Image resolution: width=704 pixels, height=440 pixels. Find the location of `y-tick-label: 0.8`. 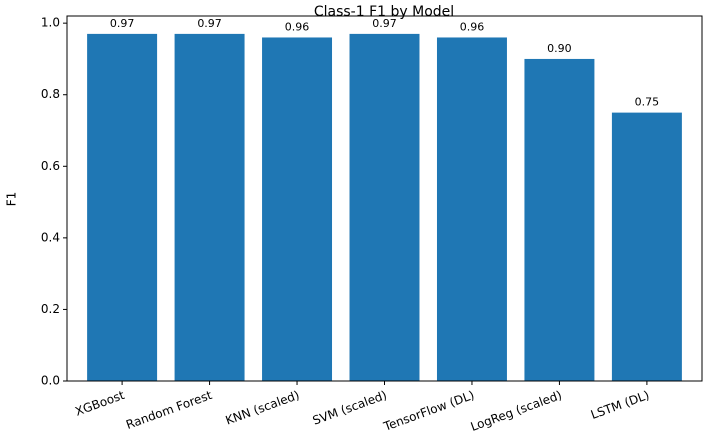

y-tick-label: 0.8 is located at coordinates (50, 94).